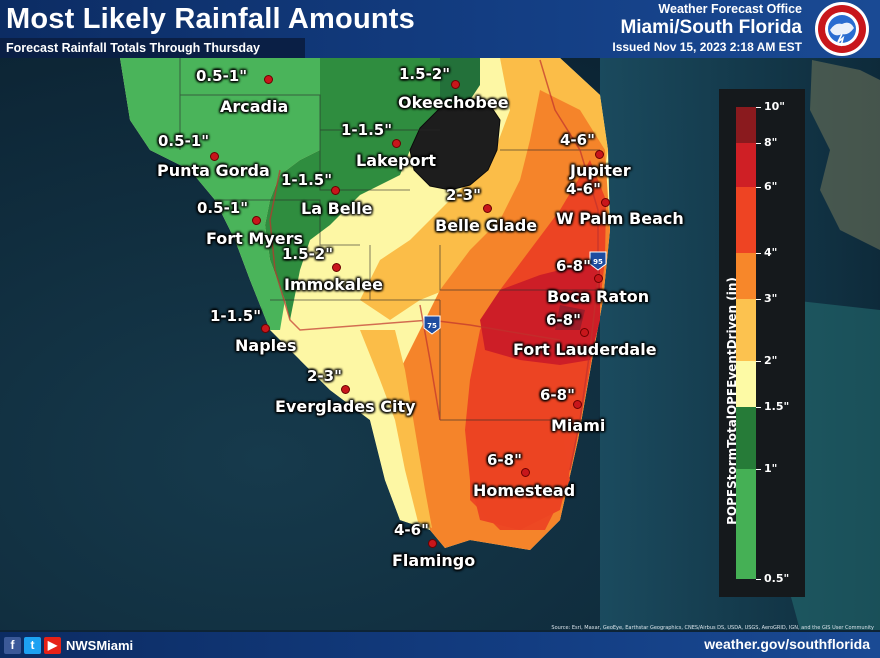 The image size is (880, 658). Describe the element at coordinates (453, 102) in the screenshot. I see `city-label: Okeechobee` at that location.